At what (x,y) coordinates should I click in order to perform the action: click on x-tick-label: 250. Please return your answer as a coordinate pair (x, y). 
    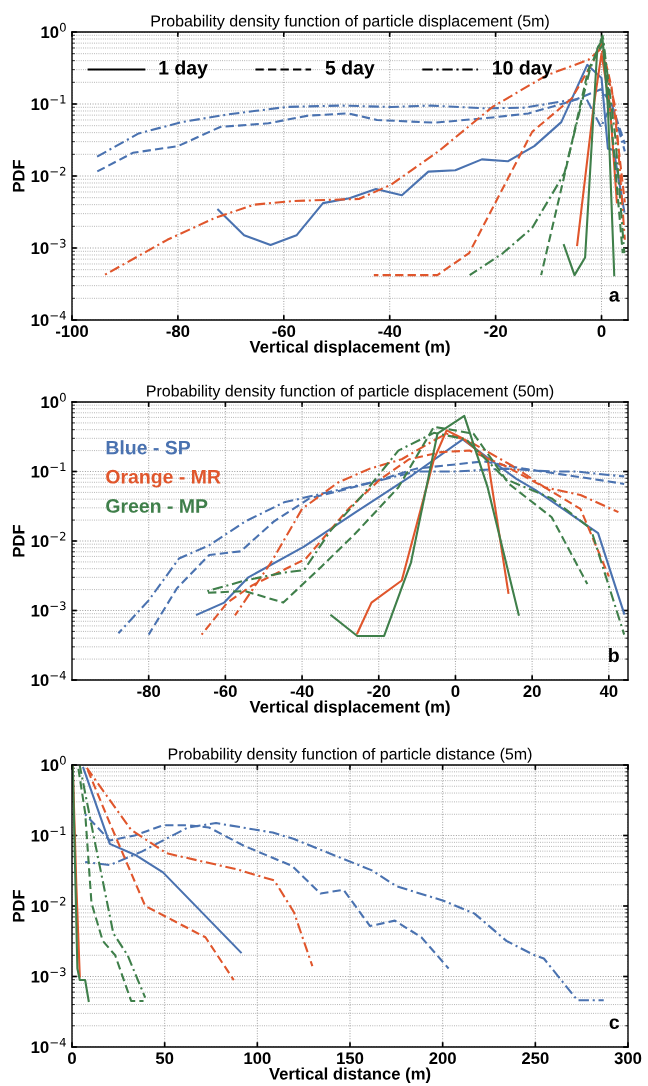
    Looking at the image, I should click on (535, 1058).